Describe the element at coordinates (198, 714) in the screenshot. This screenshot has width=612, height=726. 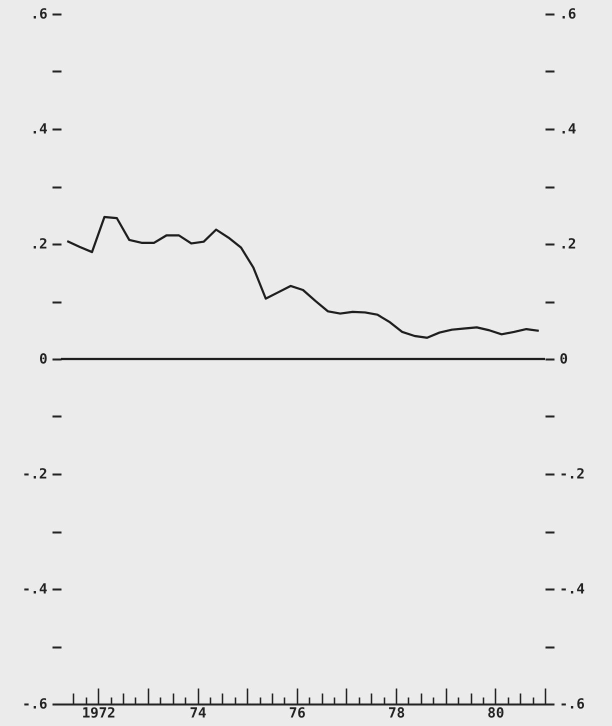
I see `x-tick-label: 74` at that location.